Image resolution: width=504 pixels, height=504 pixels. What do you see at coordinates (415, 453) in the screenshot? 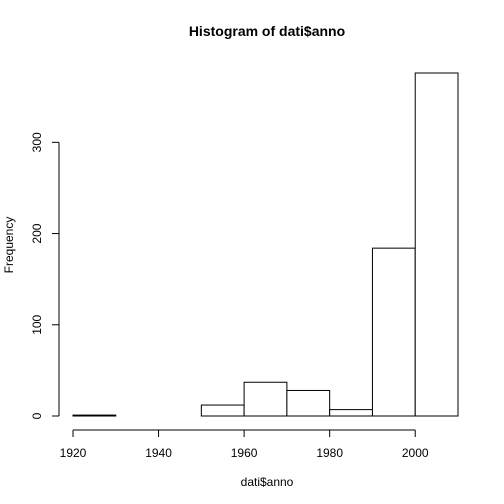
I see `x-tick-label-2000: 2000` at bounding box center [415, 453].